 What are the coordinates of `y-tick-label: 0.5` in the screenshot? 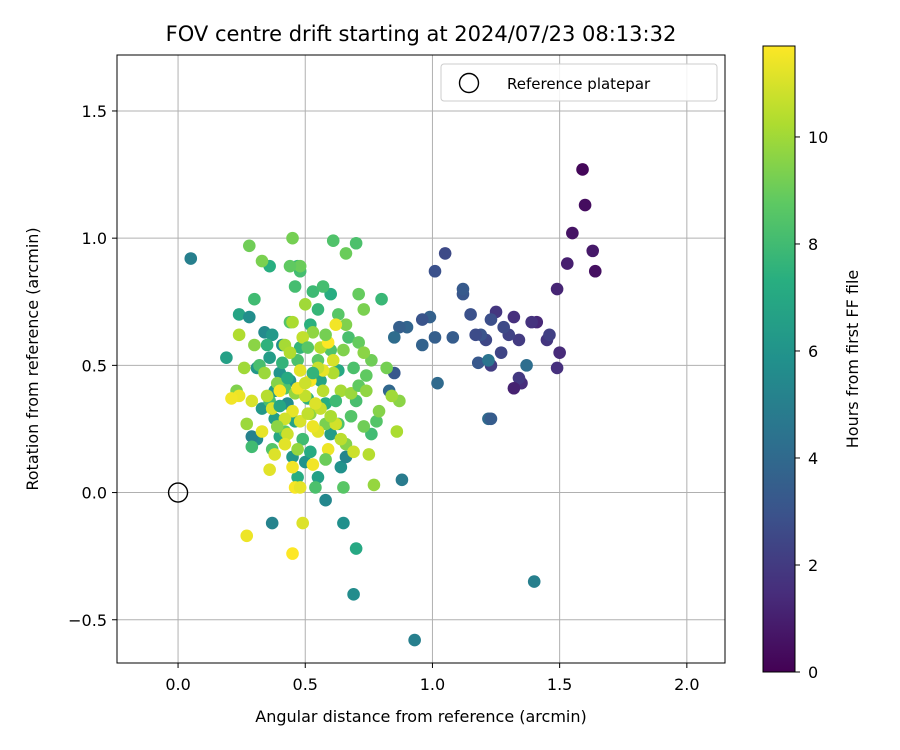 It's located at (94, 365).